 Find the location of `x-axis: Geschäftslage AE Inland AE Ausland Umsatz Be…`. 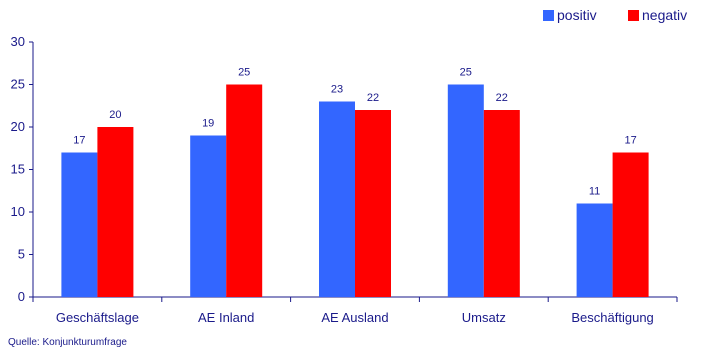

x-axis: Geschäftslage AE Inland AE Ausland Umsatz Be… is located at coordinates (355, 310).